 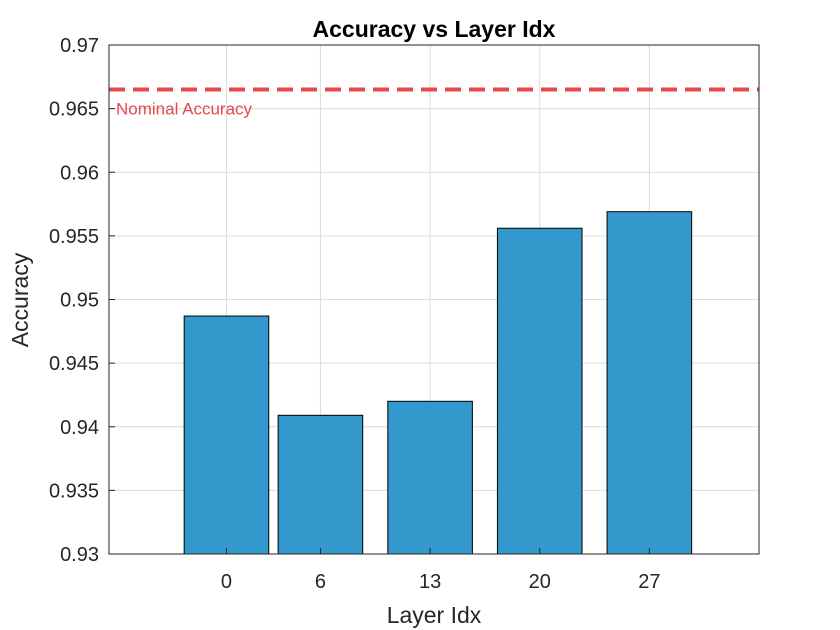 I want to click on y-tick-label: 0.945, so click(x=74, y=364).